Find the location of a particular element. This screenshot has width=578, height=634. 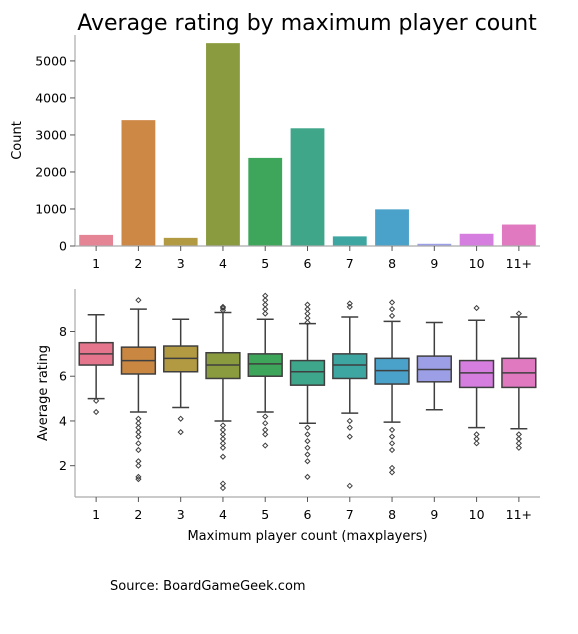

box-y-tick-label: 6 is located at coordinates (63, 376).